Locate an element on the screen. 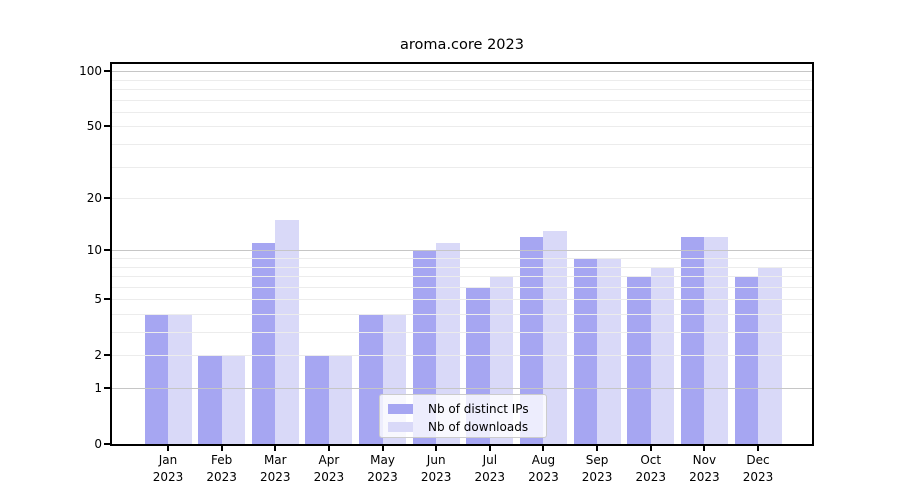 This screenshot has height=500, width=900. bar-distinct-ips-aug is located at coordinates (531, 340).